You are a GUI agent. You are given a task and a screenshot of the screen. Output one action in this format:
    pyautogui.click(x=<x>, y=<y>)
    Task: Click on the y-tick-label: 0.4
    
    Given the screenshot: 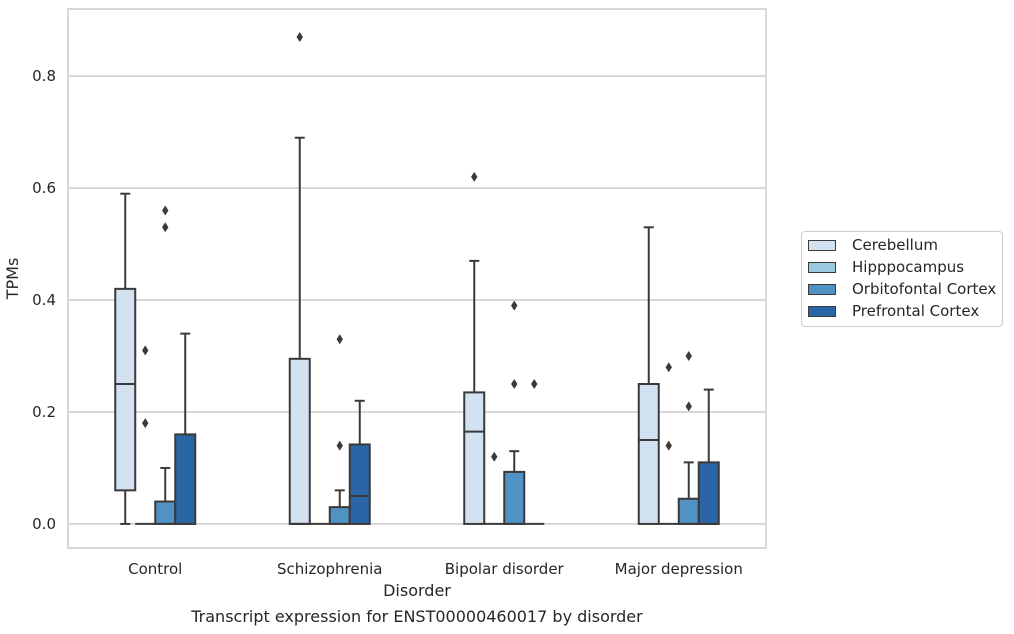 What is the action you would take?
    pyautogui.click(x=44, y=300)
    